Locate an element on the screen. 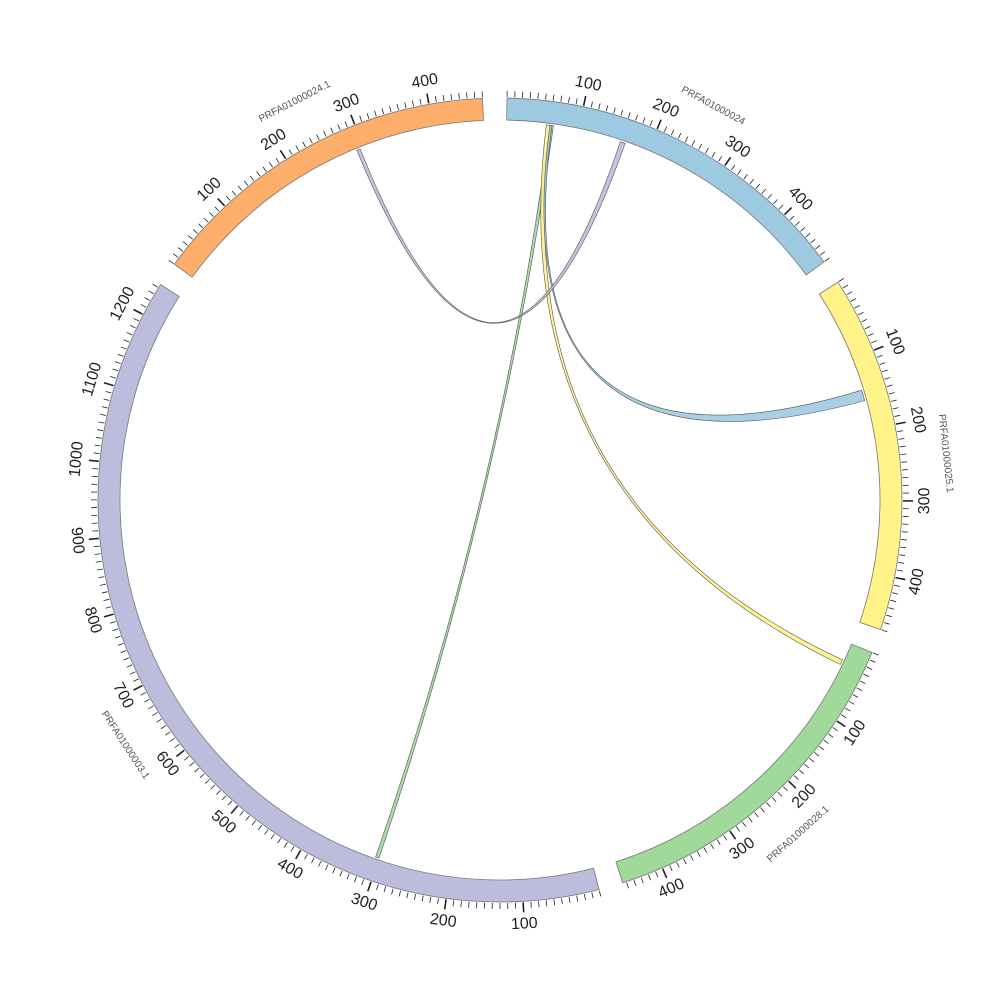 This screenshot has height=1000, width=1000. segment-label: PRFA01000028.1 is located at coordinates (798, 834).